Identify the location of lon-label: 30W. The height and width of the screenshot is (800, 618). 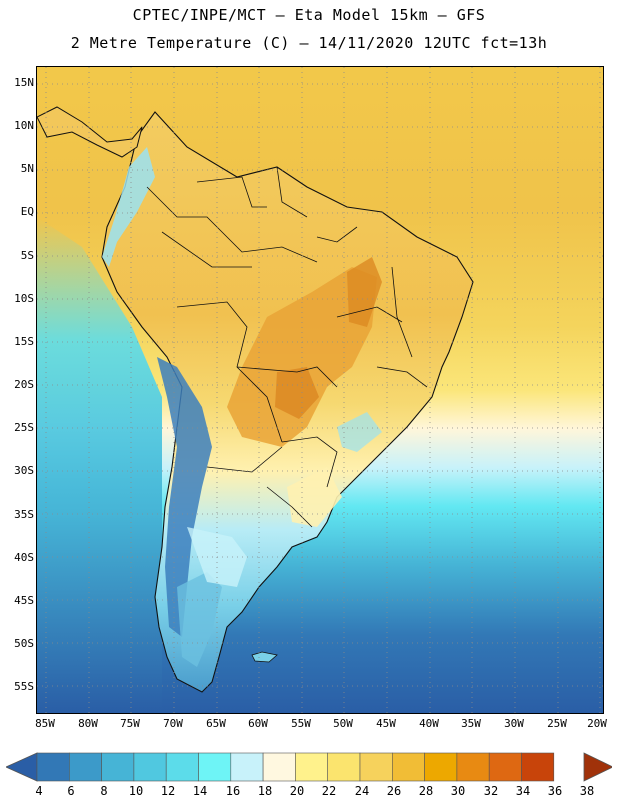
(514, 723).